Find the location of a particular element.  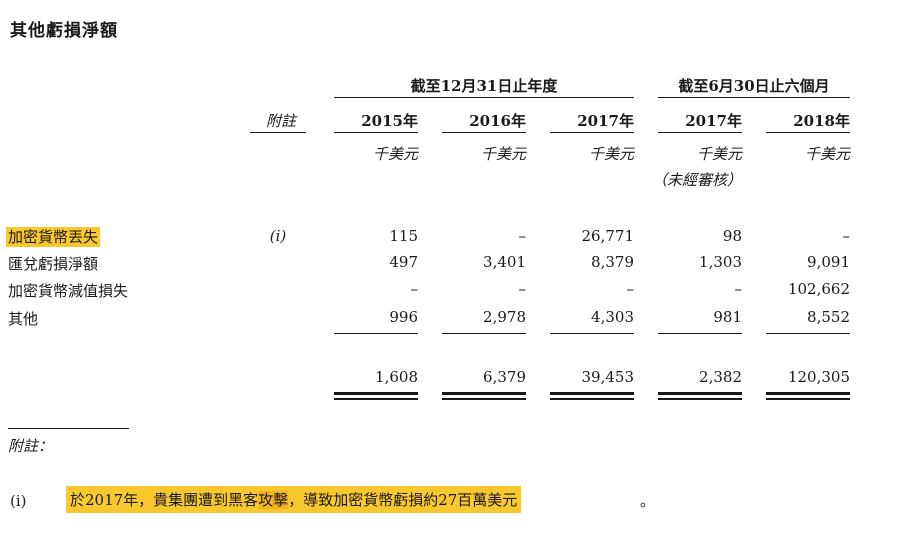

table-cell: 2,978 is located at coordinates (504, 317).